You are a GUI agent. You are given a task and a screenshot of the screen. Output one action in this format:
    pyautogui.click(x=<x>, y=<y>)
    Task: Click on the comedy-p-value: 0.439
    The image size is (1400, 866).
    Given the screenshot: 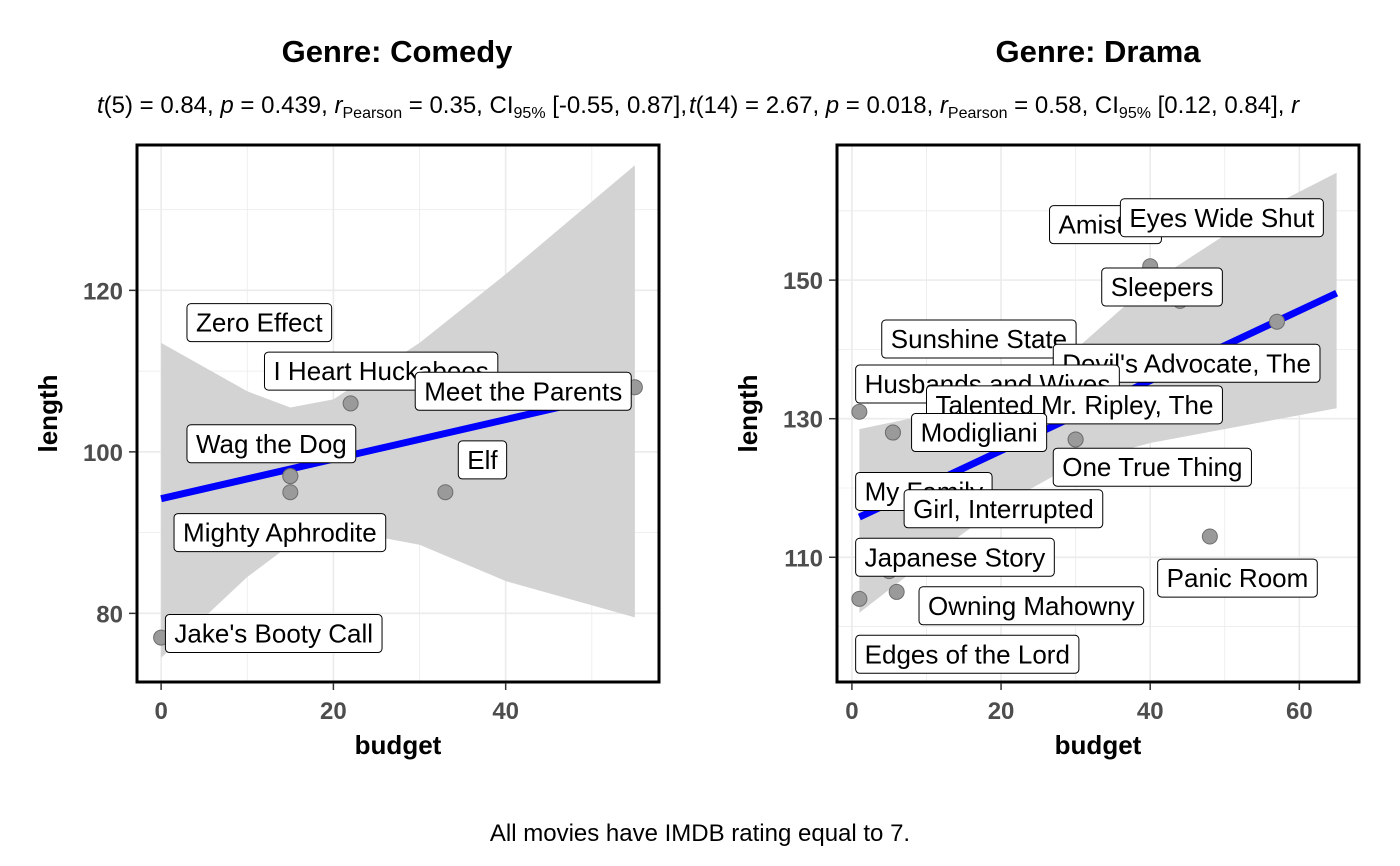 What is the action you would take?
    pyautogui.click(x=291, y=105)
    